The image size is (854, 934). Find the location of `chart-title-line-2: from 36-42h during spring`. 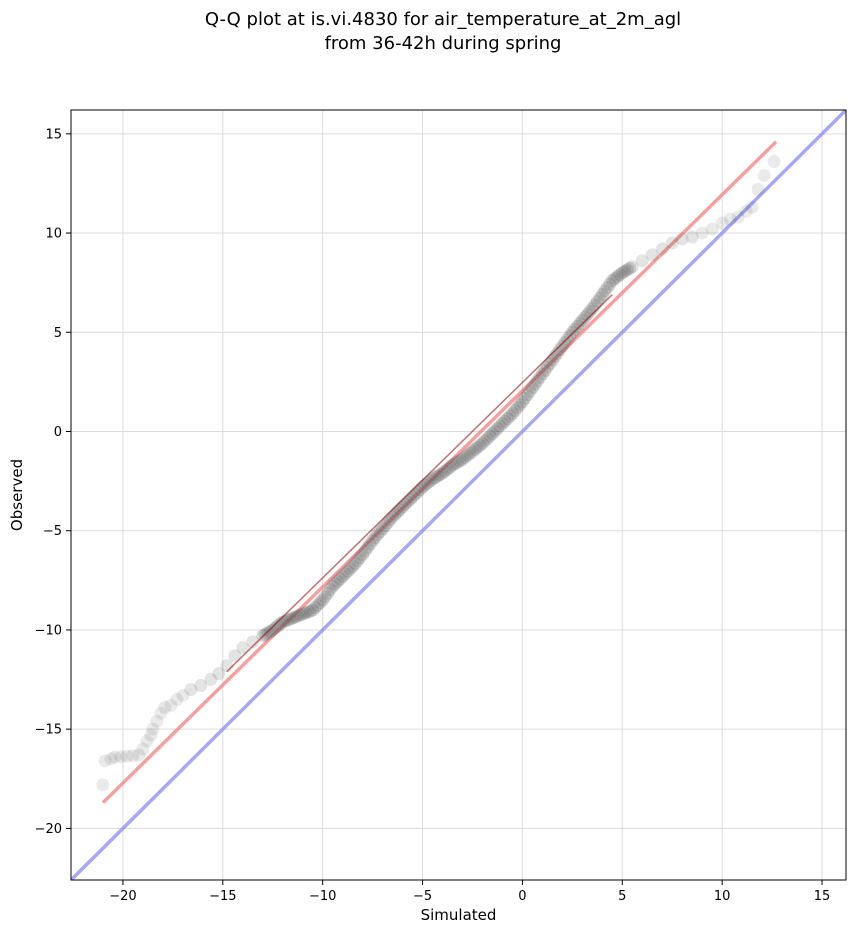

chart-title-line-2: from 36-42h during spring is located at coordinates (443, 43).